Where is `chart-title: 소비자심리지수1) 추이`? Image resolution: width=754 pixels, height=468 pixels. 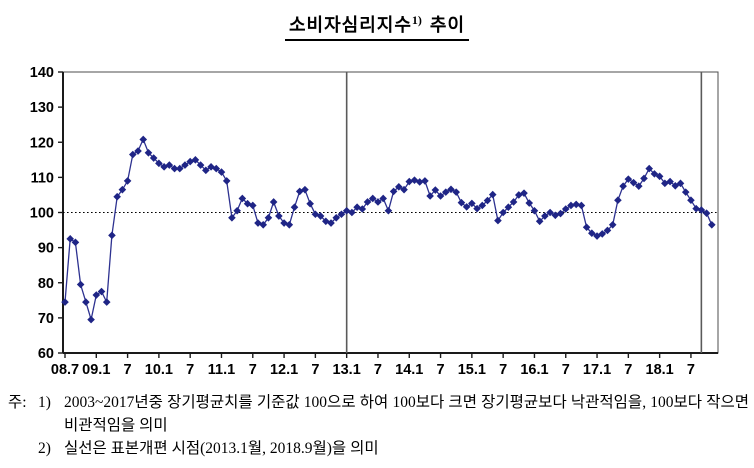
chart-title: 소비자심리지수1) 추이 is located at coordinates (377, 26).